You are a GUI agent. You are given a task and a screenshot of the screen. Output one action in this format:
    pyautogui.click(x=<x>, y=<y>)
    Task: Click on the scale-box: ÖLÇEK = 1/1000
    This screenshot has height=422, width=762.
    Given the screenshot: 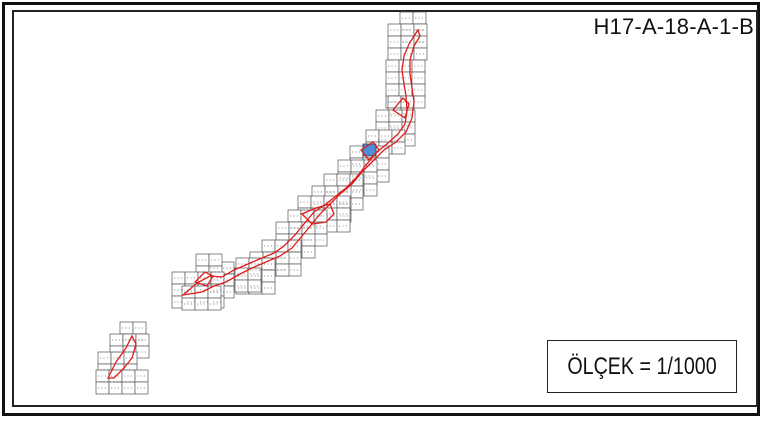 What is the action you would take?
    pyautogui.click(x=642, y=366)
    